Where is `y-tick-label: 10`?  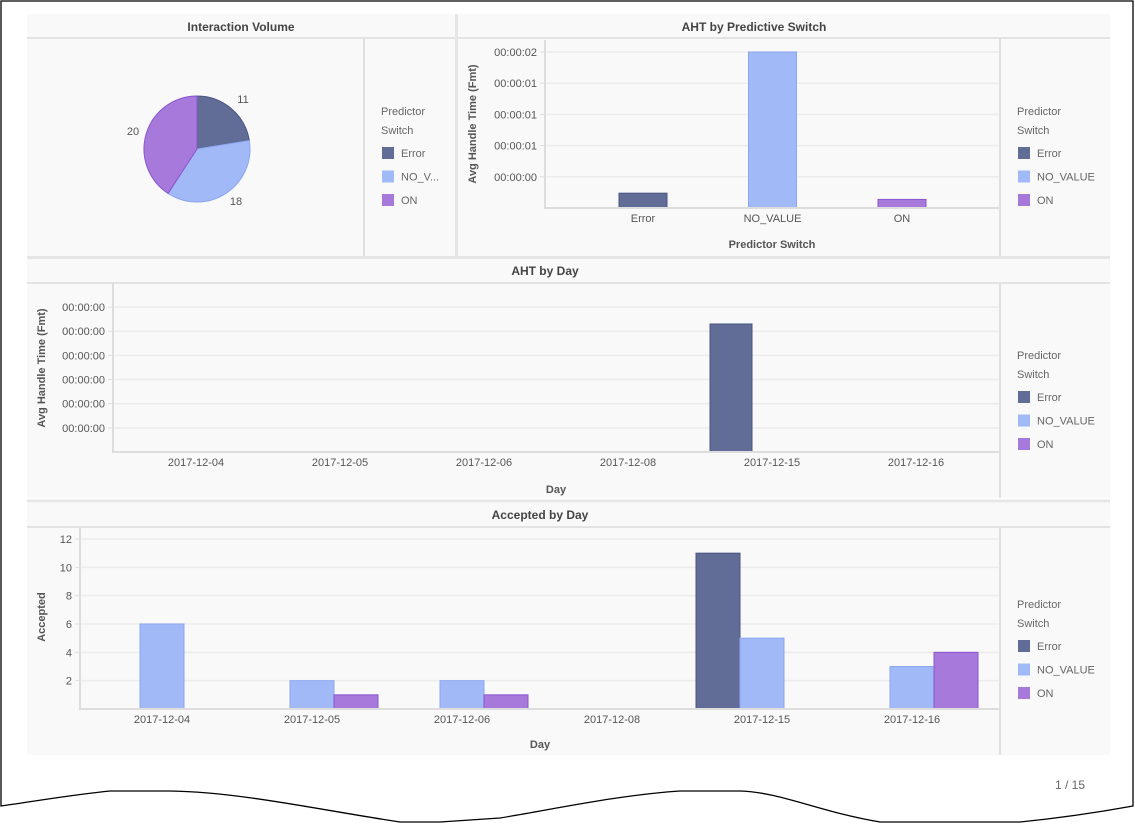
y-tick-label: 10 is located at coordinates (66, 568).